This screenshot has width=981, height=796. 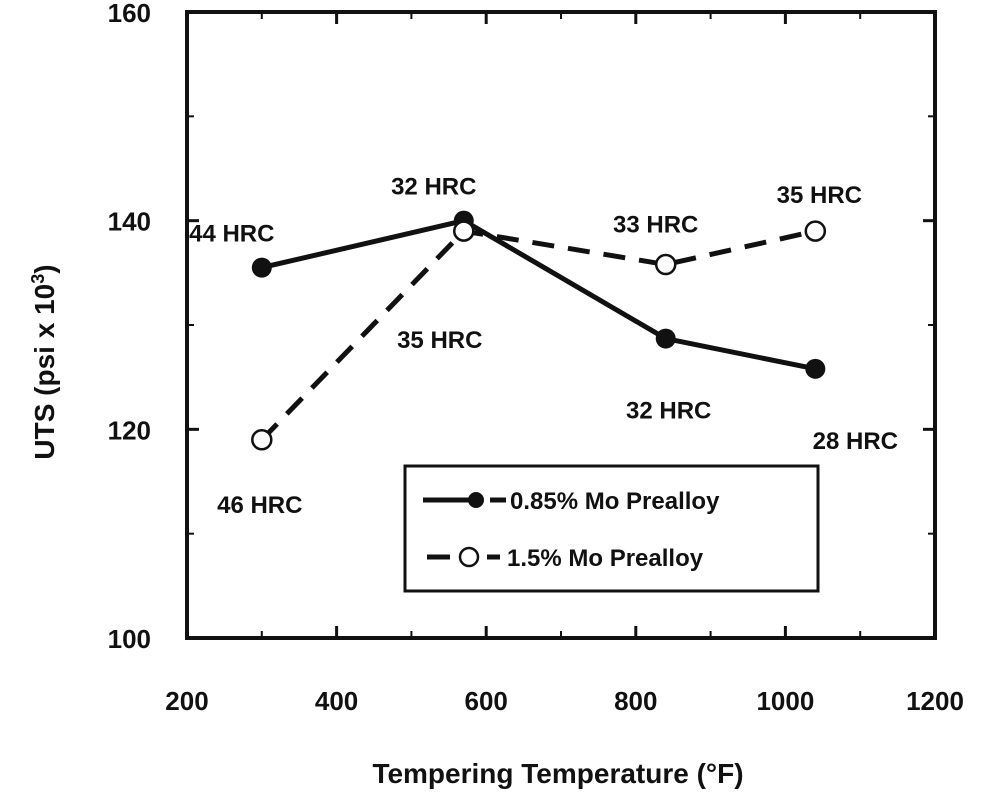 I want to click on legend: 0.85% Mo Prealloy 1.5% Mo Prealloy, so click(x=611, y=528).